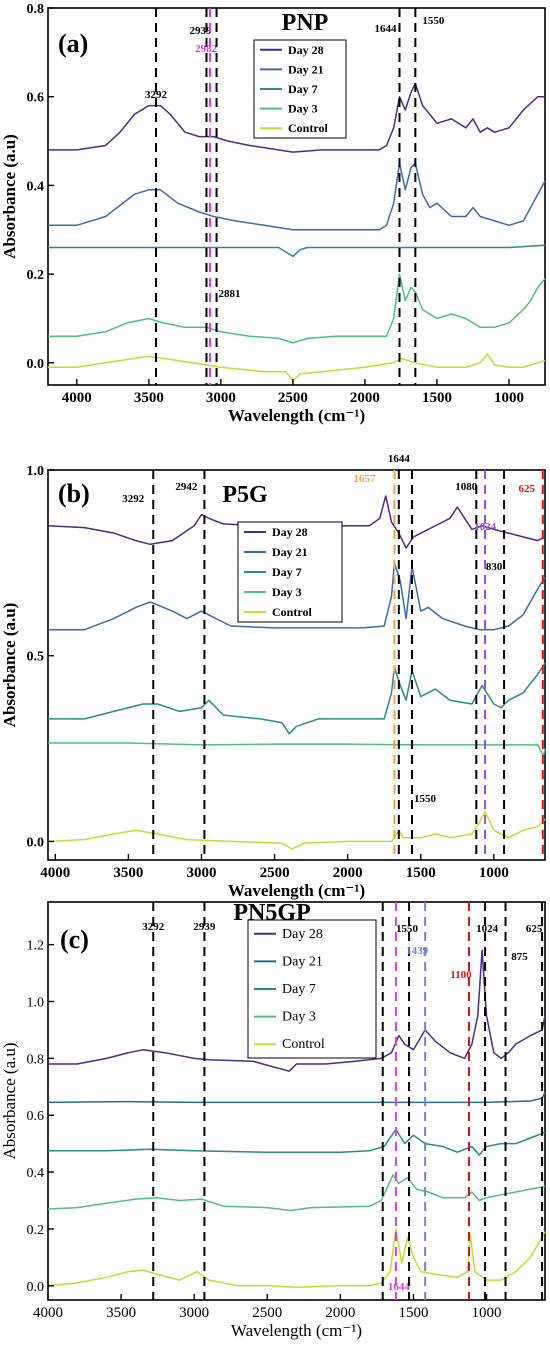  Describe the element at coordinates (466, 487) in the screenshot. I see `band-marker-label: 1080` at that location.